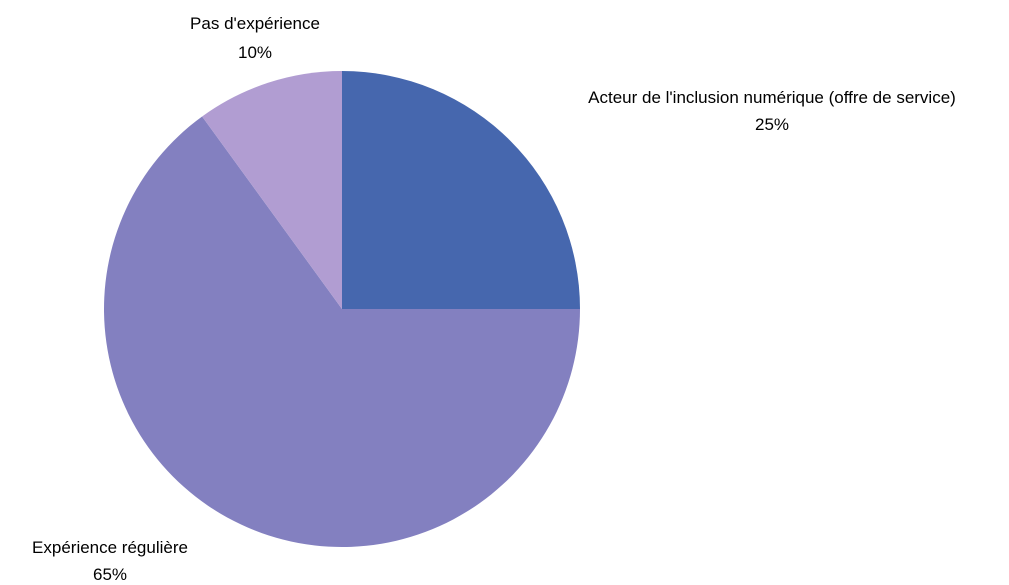 The width and height of the screenshot is (1009, 585). What do you see at coordinates (461, 190) in the screenshot?
I see `pie-slice-acteur` at bounding box center [461, 190].